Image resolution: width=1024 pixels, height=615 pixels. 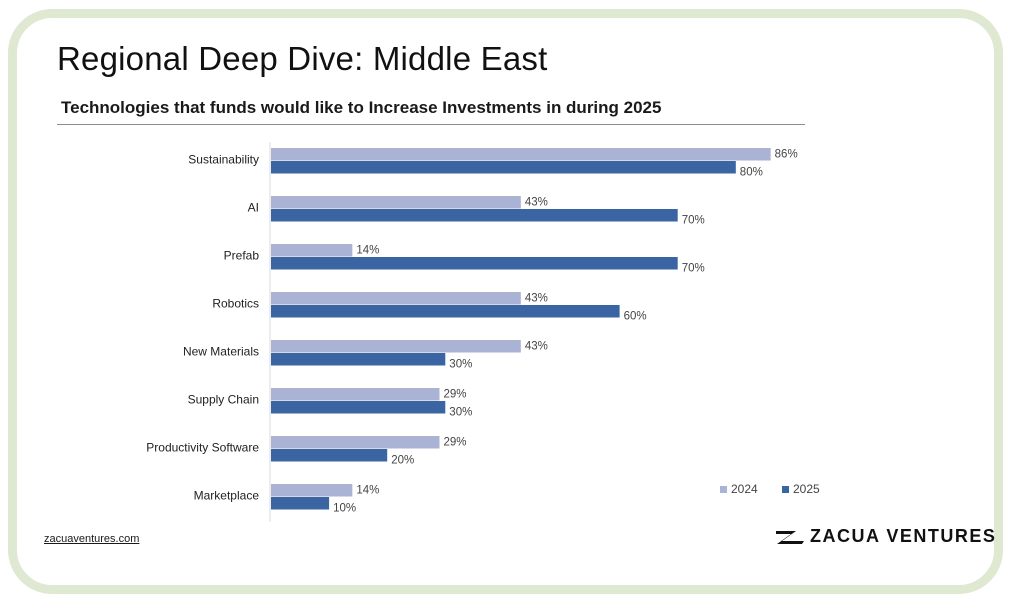 I want to click on legend-swatch-2025, so click(x=785, y=489).